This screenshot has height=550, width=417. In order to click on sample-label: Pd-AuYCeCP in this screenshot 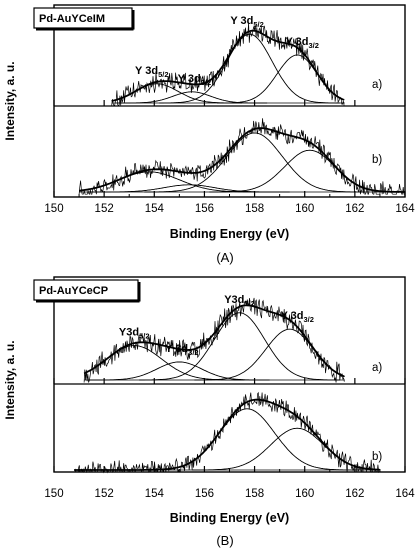, I will do `click(73, 291)`.